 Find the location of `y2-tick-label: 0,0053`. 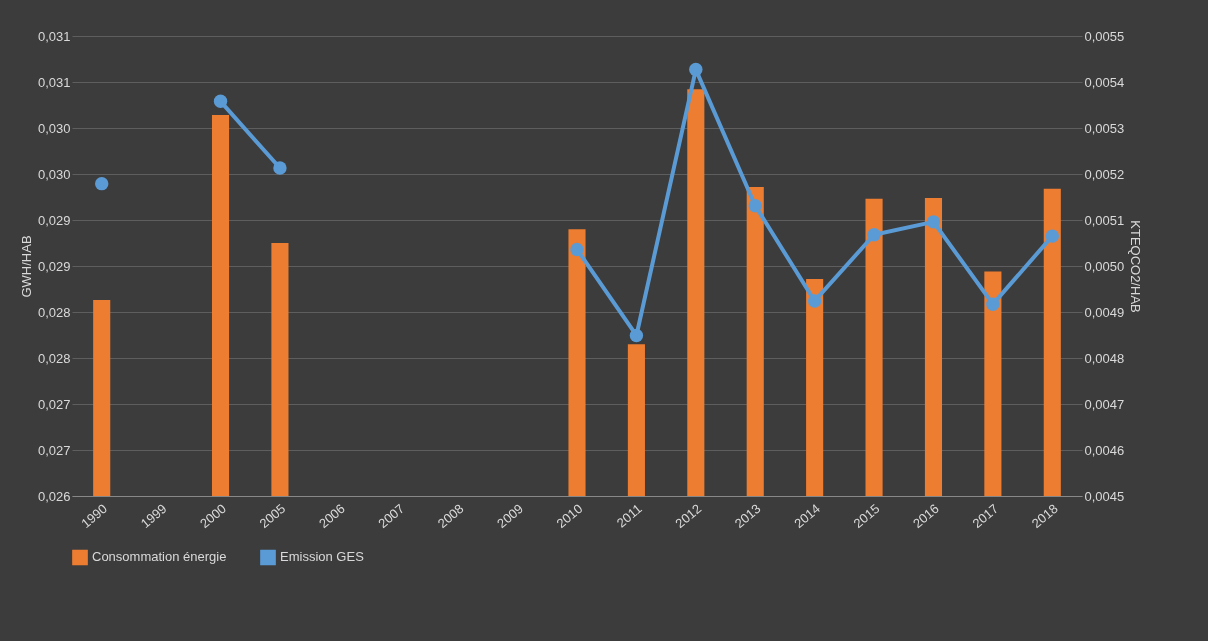

y2-tick-label: 0,0053 is located at coordinates (1104, 128).